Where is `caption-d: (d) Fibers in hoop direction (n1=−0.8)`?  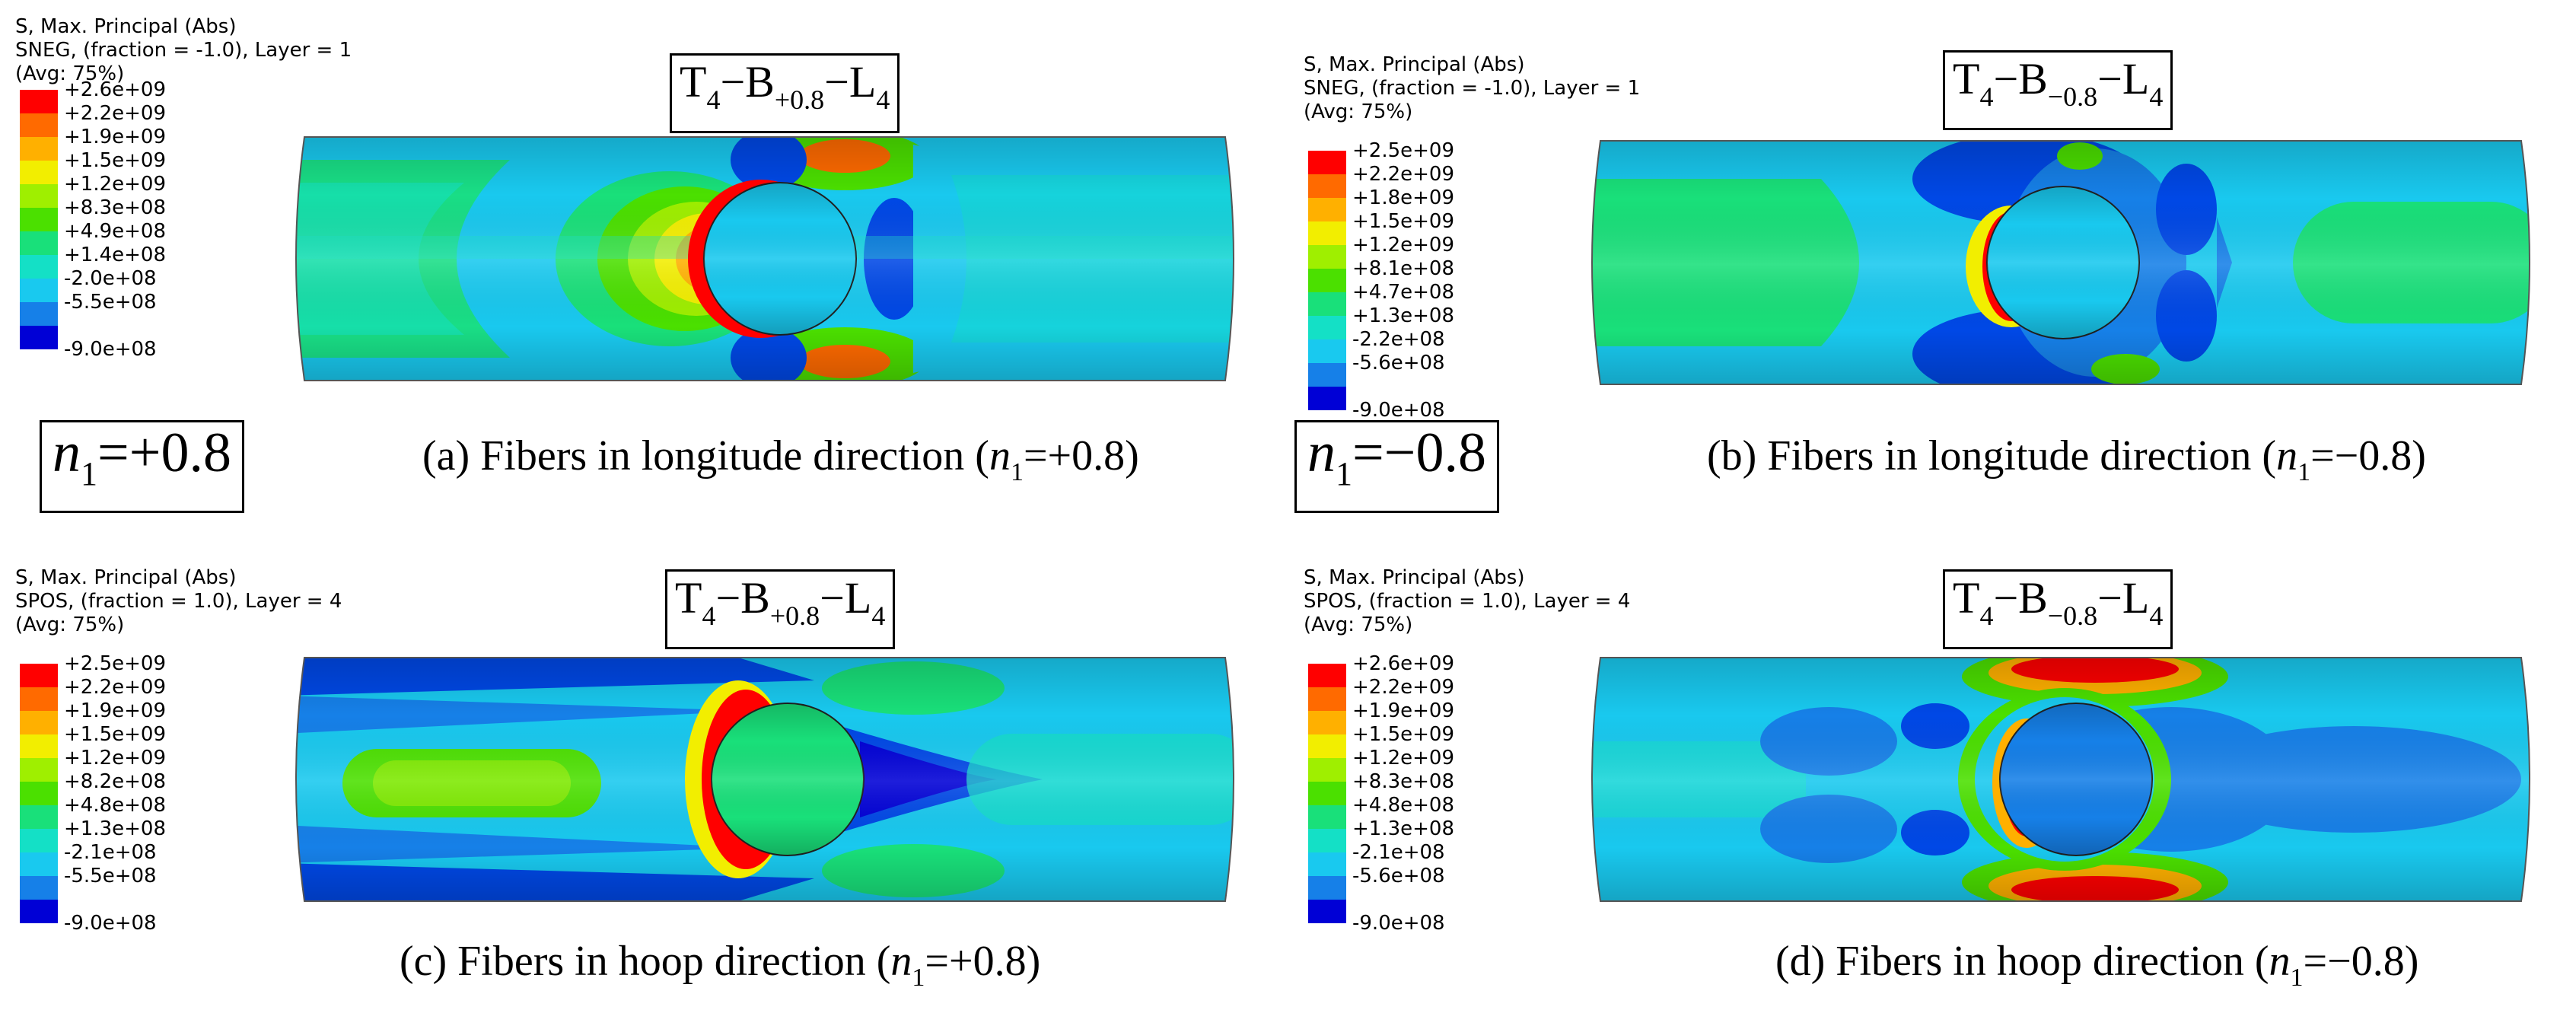
caption-d: (d) Fibers in hoop direction (n1=−0.8) is located at coordinates (2097, 965).